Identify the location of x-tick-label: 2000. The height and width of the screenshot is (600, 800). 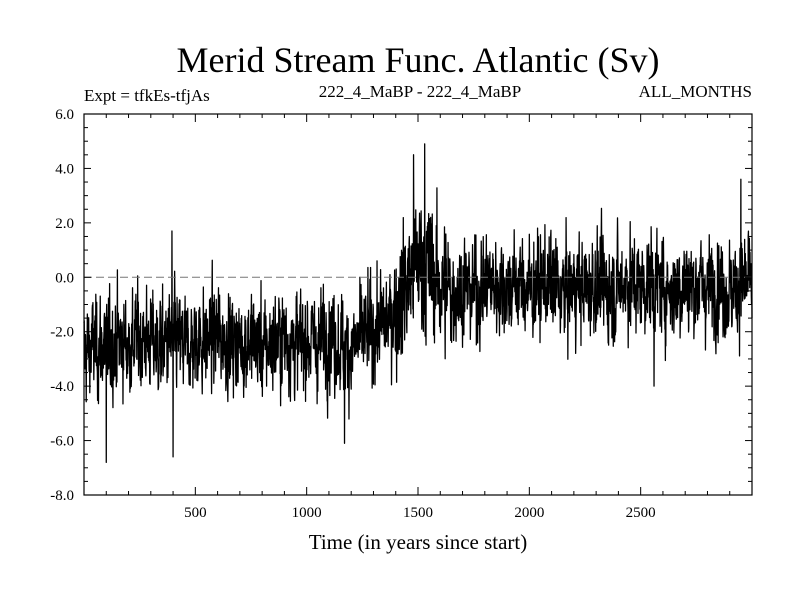
(529, 513).